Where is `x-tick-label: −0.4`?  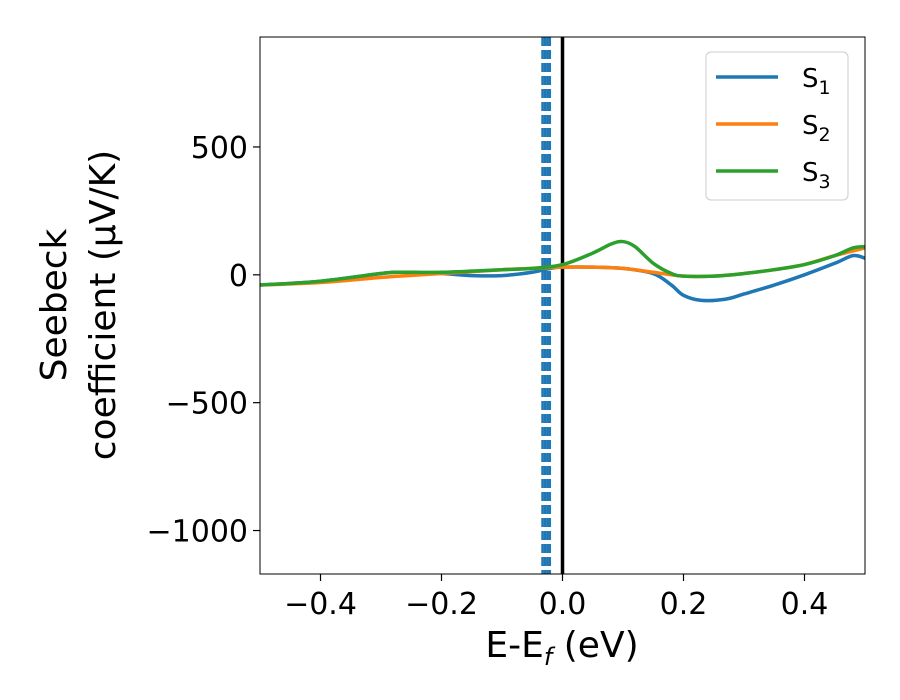 x-tick-label: −0.4 is located at coordinates (320, 604).